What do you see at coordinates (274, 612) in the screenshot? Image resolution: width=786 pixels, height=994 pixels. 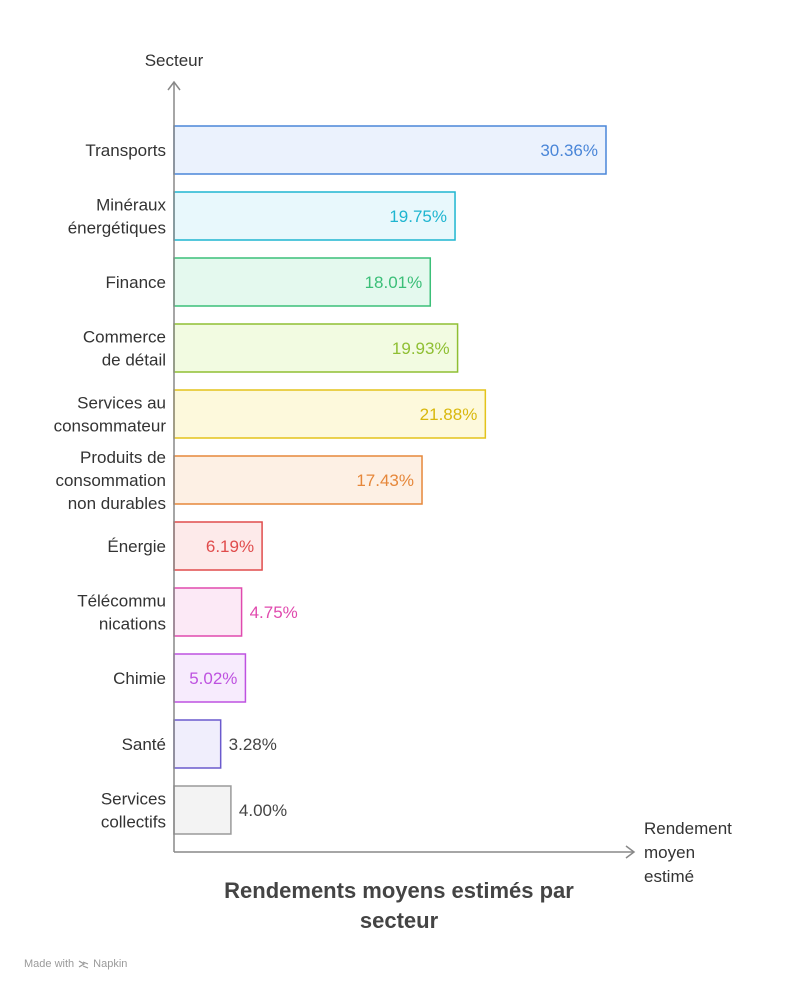 I see `value-label: 4.75%` at bounding box center [274, 612].